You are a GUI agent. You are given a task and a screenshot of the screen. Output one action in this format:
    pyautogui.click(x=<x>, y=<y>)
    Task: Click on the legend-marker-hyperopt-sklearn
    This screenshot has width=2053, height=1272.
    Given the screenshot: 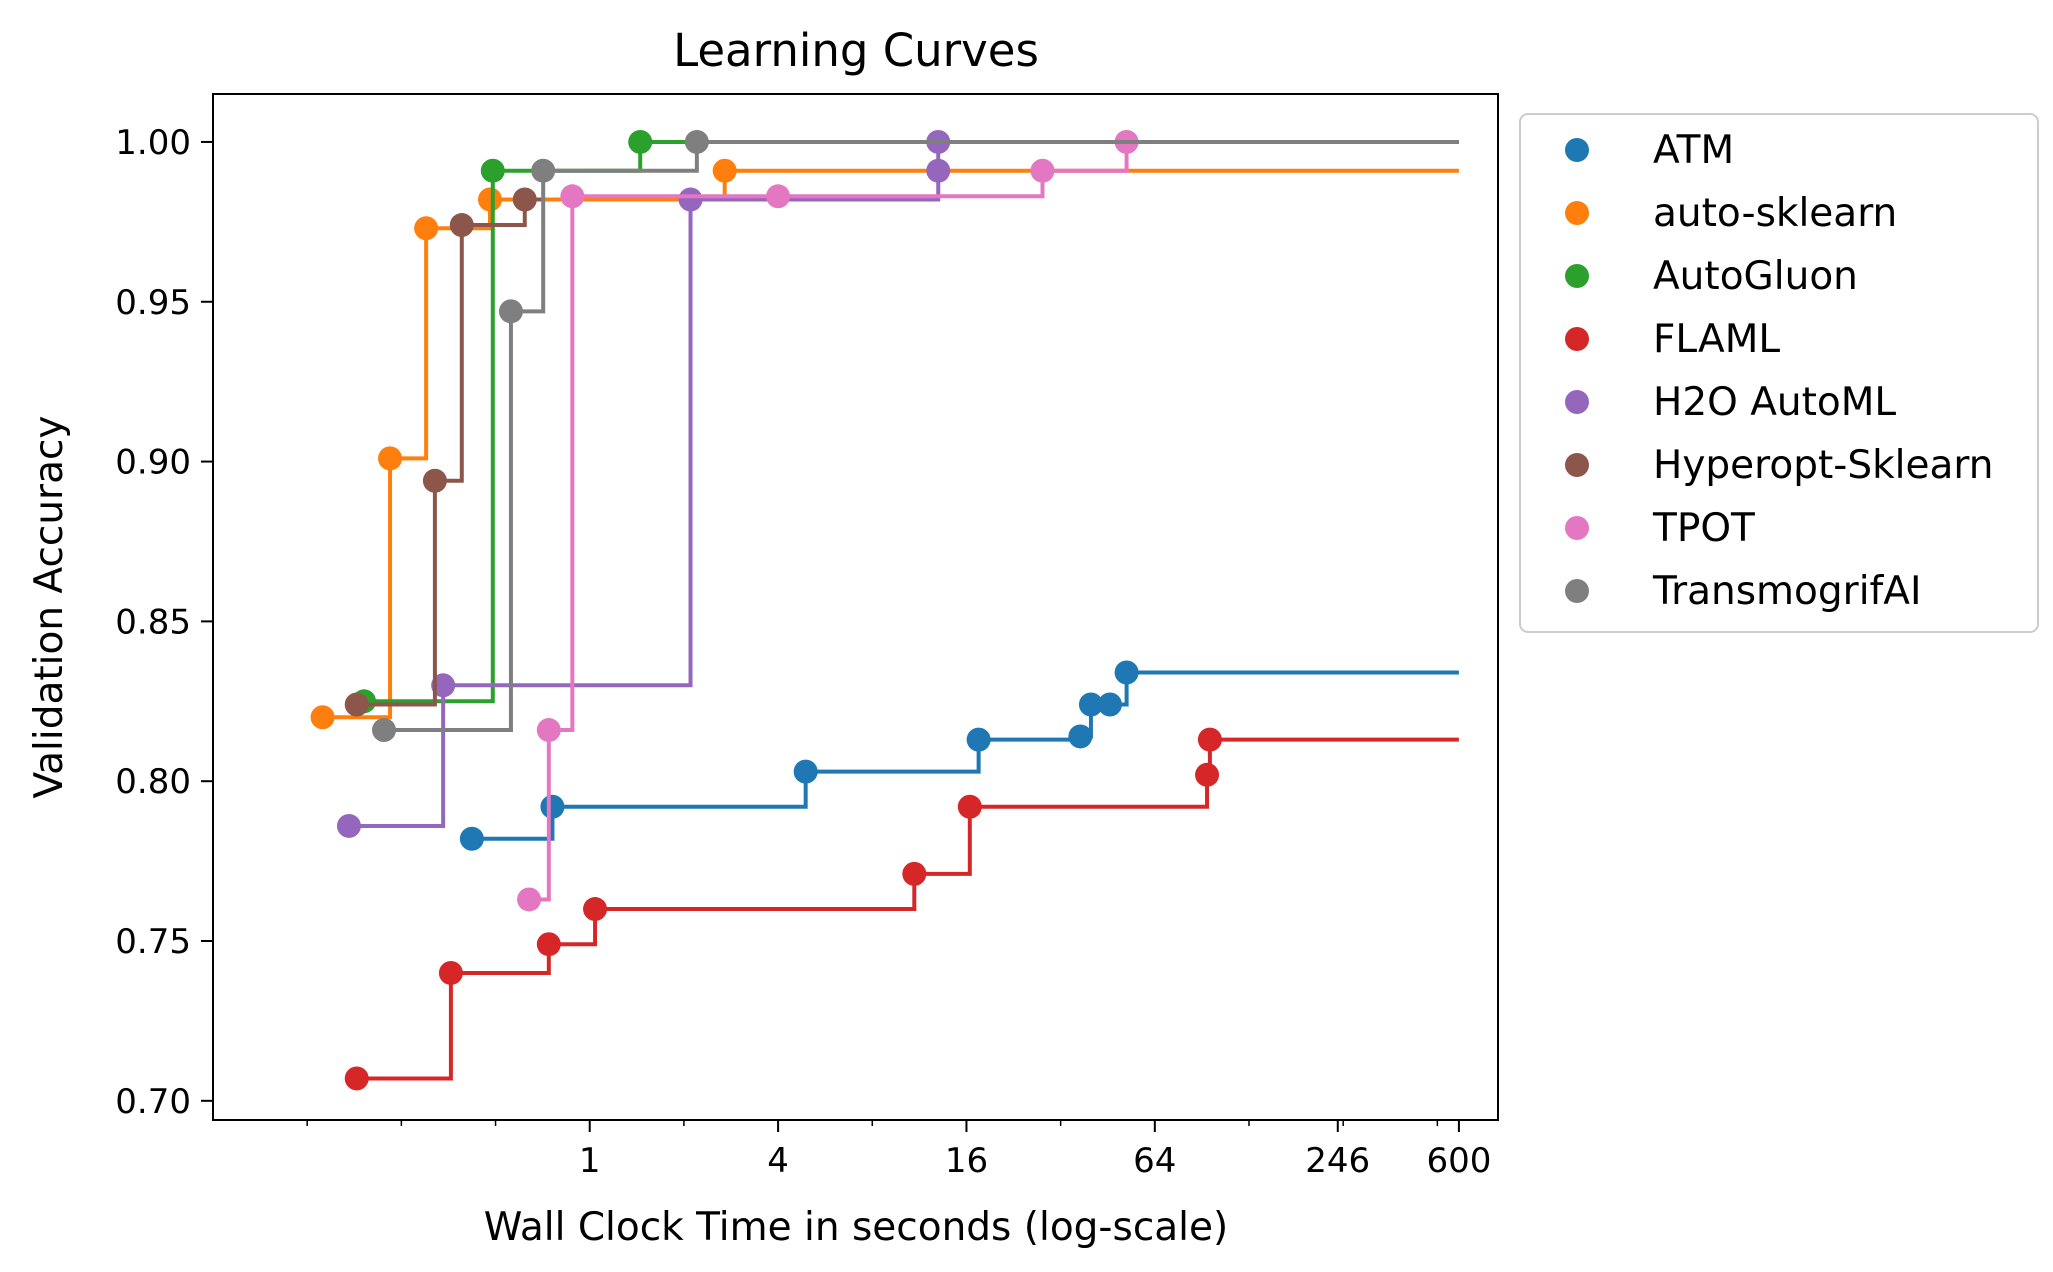 What is the action you would take?
    pyautogui.click(x=1577, y=465)
    